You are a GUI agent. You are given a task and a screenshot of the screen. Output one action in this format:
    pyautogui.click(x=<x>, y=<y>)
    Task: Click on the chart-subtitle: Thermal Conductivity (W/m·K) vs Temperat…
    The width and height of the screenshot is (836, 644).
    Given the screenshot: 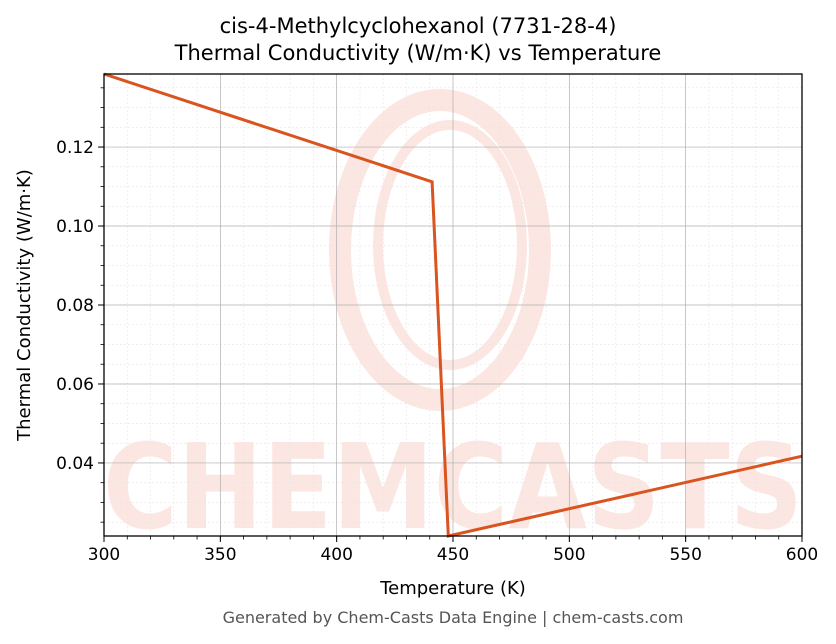 What is the action you would take?
    pyautogui.click(x=418, y=53)
    